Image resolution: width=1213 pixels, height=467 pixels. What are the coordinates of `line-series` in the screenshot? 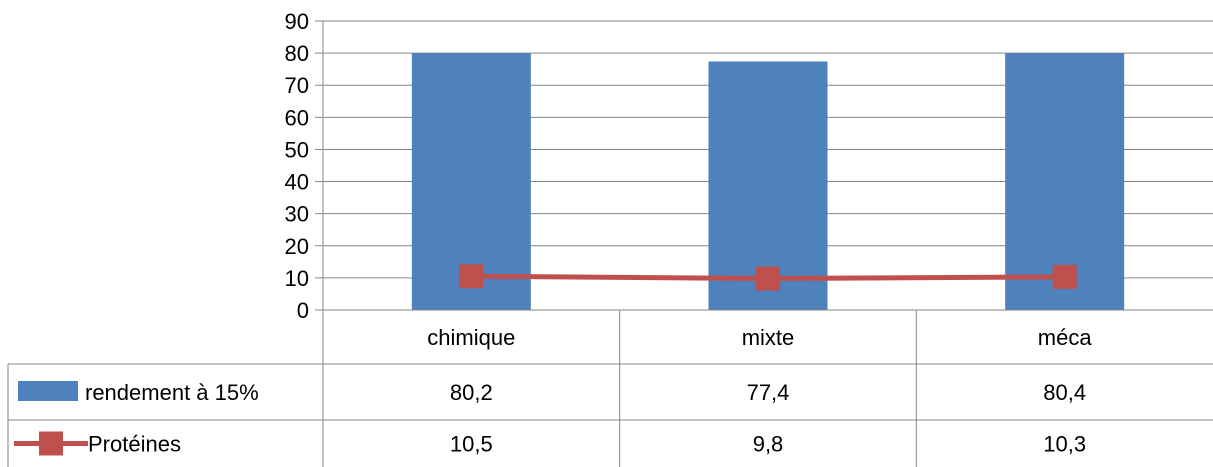 It's located at (768, 277).